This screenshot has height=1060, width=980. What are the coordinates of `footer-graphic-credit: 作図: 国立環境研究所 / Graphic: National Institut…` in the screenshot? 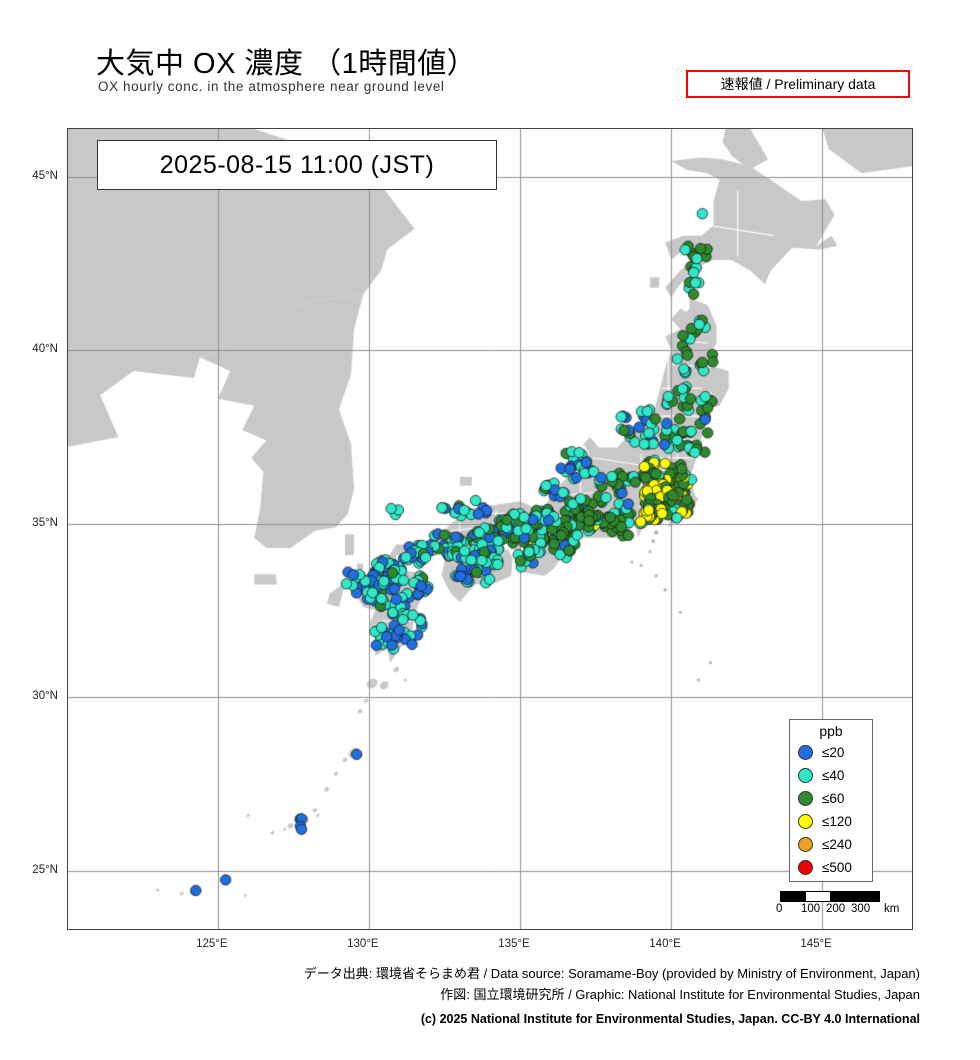 It's located at (680, 994).